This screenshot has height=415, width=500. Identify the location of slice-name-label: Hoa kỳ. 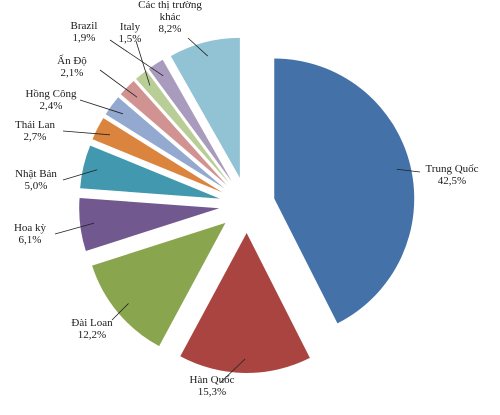
(30, 228).